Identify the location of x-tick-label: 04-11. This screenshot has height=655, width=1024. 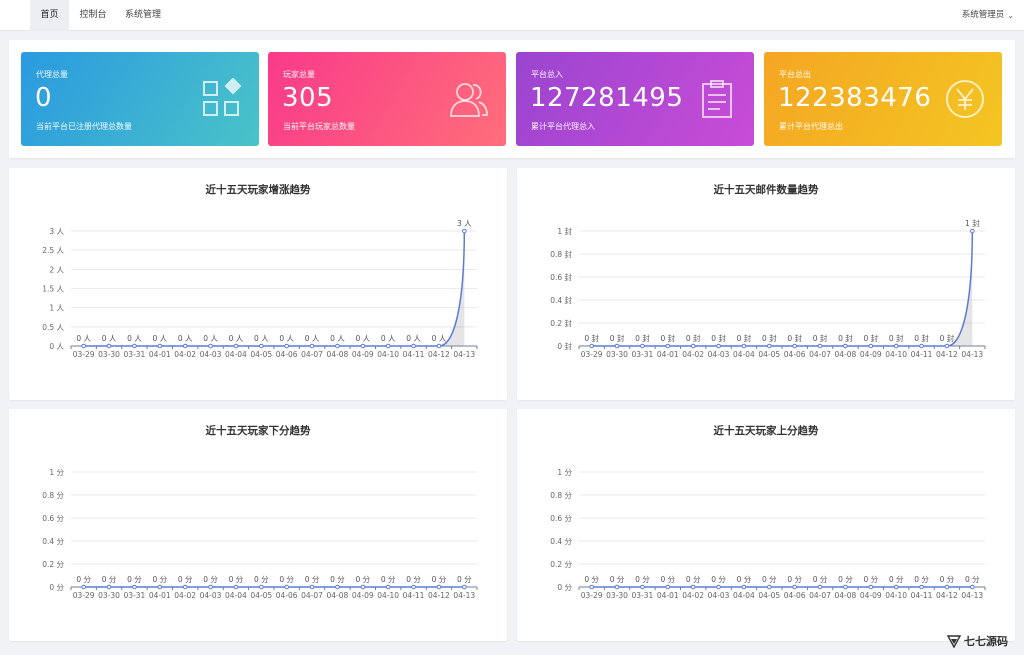
(414, 354).